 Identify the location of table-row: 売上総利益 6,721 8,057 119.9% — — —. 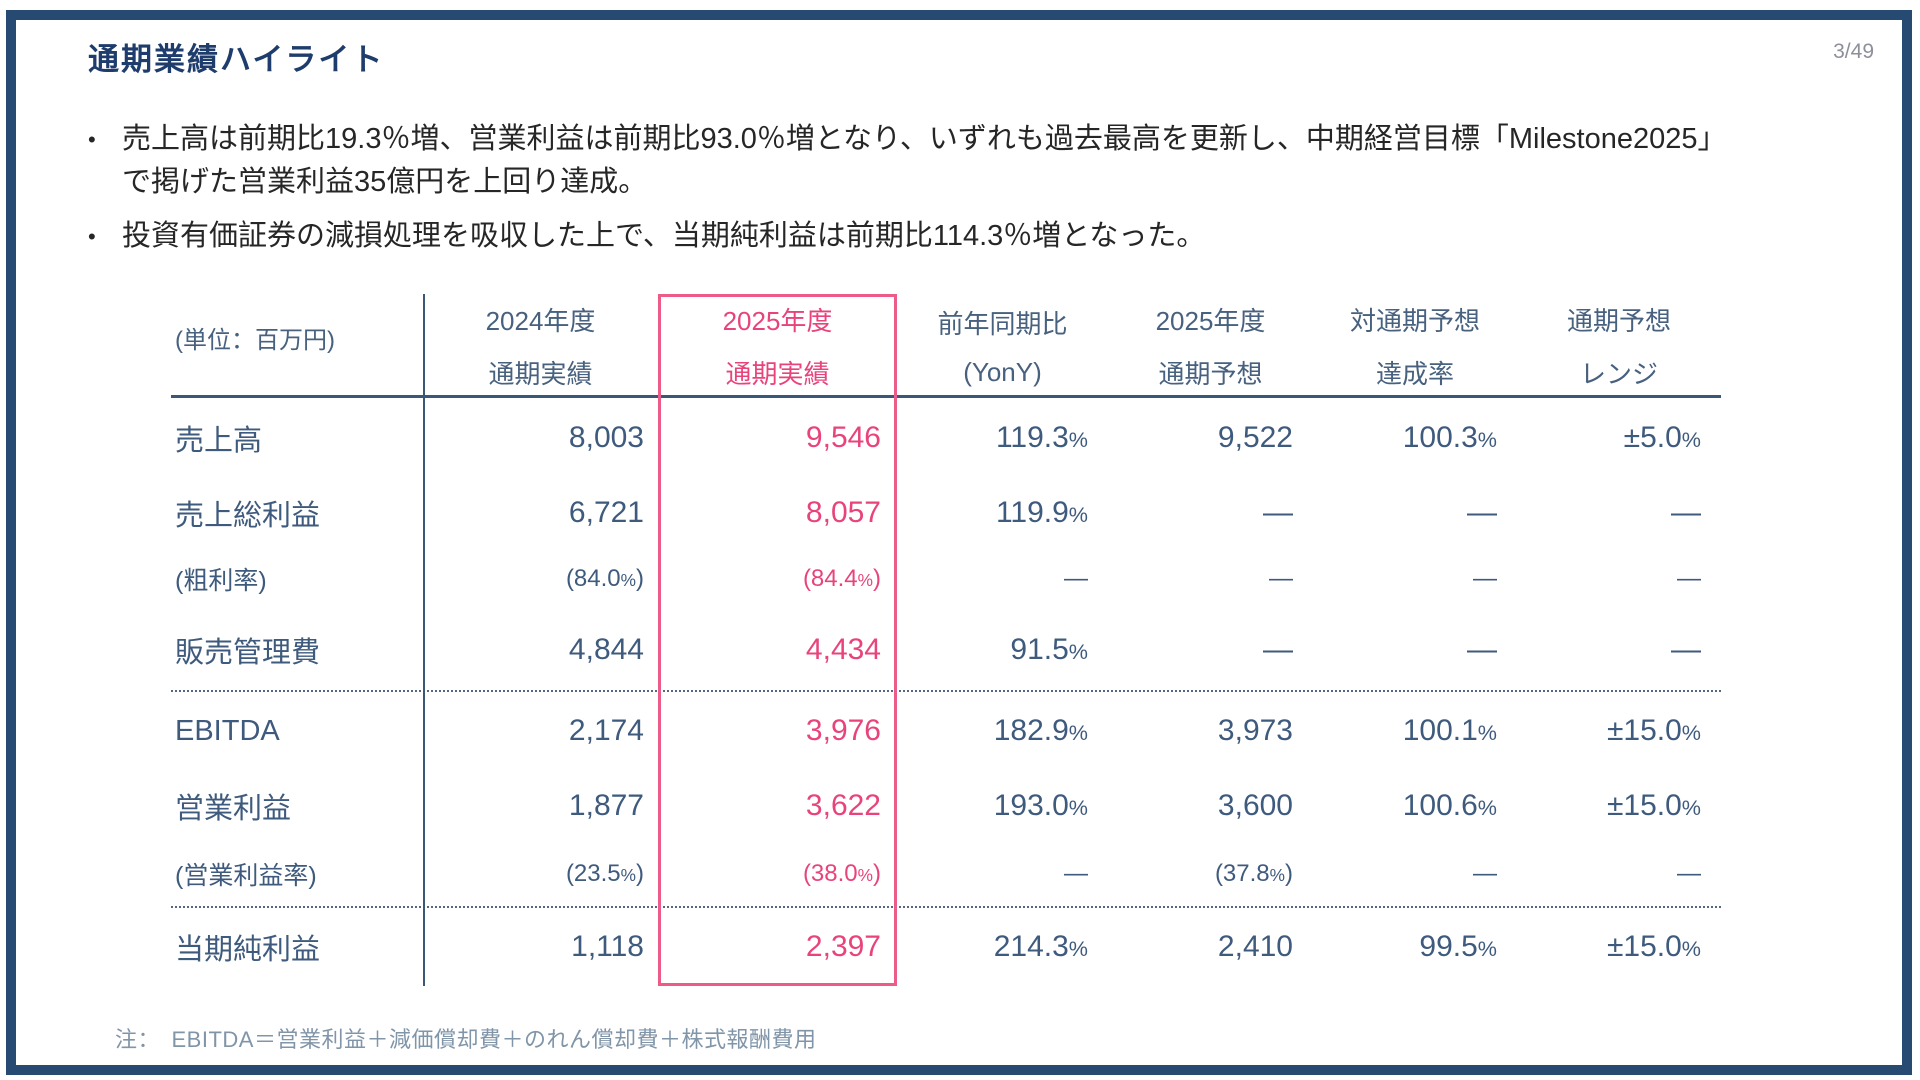
(946, 513).